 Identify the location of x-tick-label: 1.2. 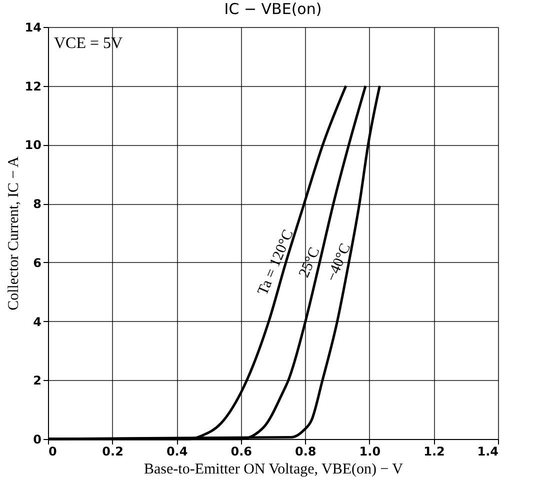
(434, 451).